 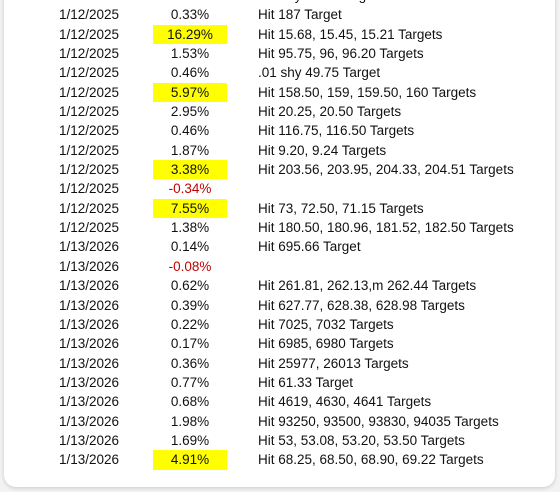 What do you see at coordinates (336, 131) in the screenshot?
I see `note-cell: Hit 116.75, 116.50 Targets` at bounding box center [336, 131].